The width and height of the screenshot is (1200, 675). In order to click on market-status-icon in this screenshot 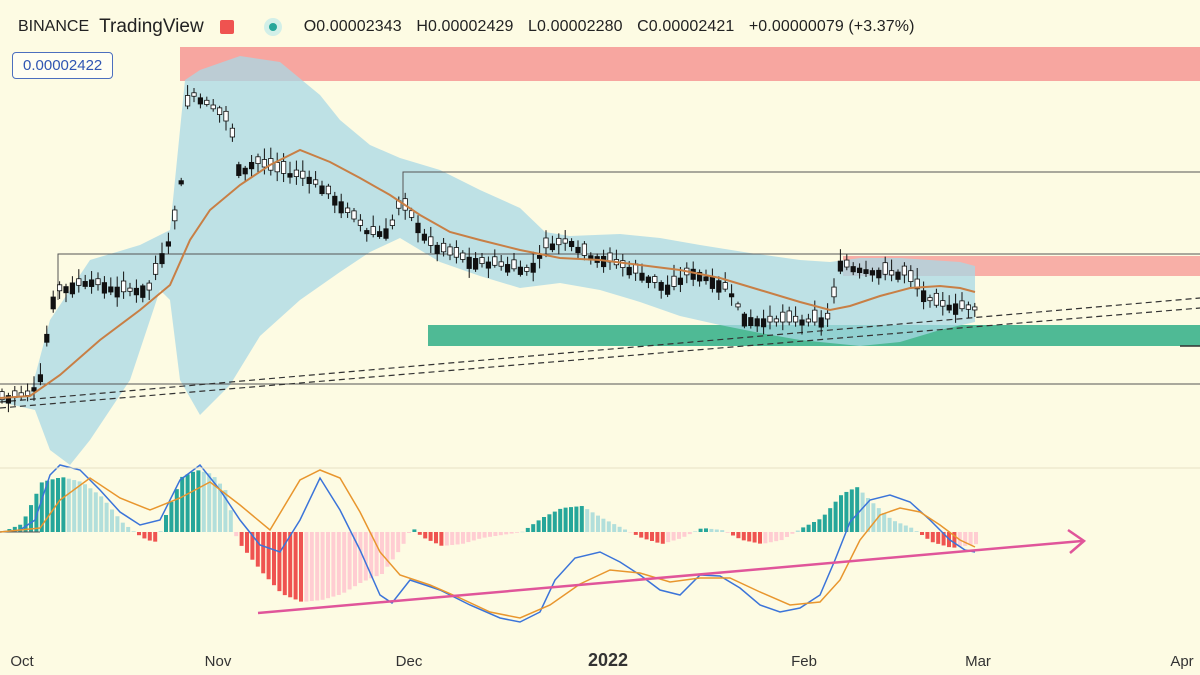, I will do `click(272, 27)`.